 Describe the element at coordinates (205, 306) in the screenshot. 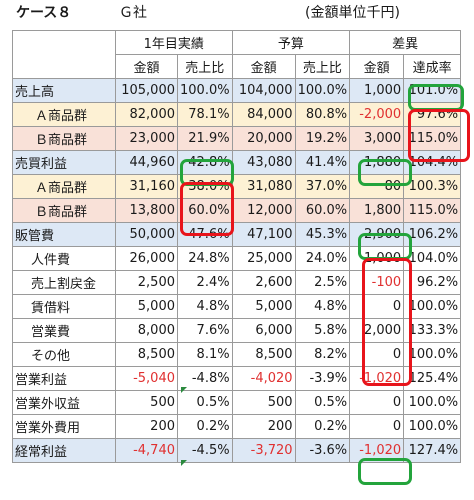

I see `cell-ratio-year1: 4.8%` at that location.